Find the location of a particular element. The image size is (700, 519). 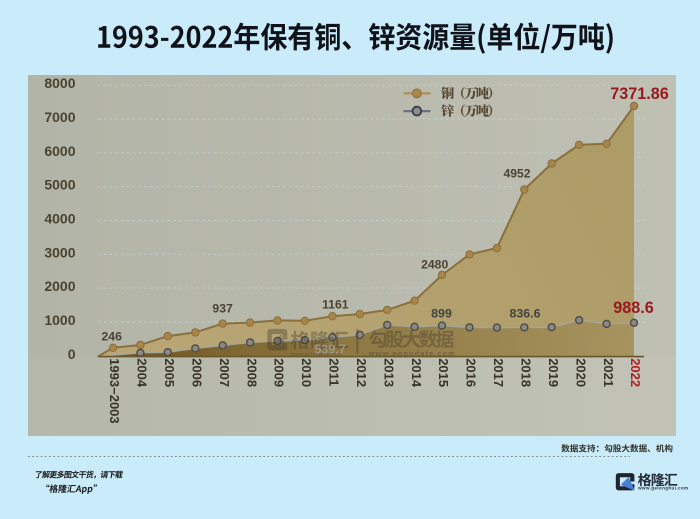

svg-text: 2004 is located at coordinates (142, 373).